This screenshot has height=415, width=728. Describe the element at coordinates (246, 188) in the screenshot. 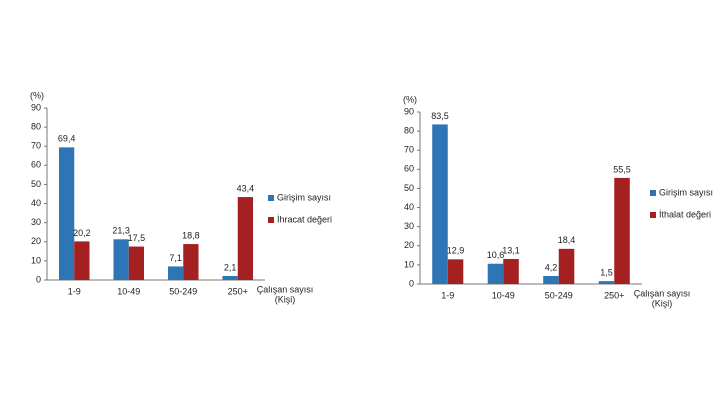

I see `value-label: 43,4` at that location.